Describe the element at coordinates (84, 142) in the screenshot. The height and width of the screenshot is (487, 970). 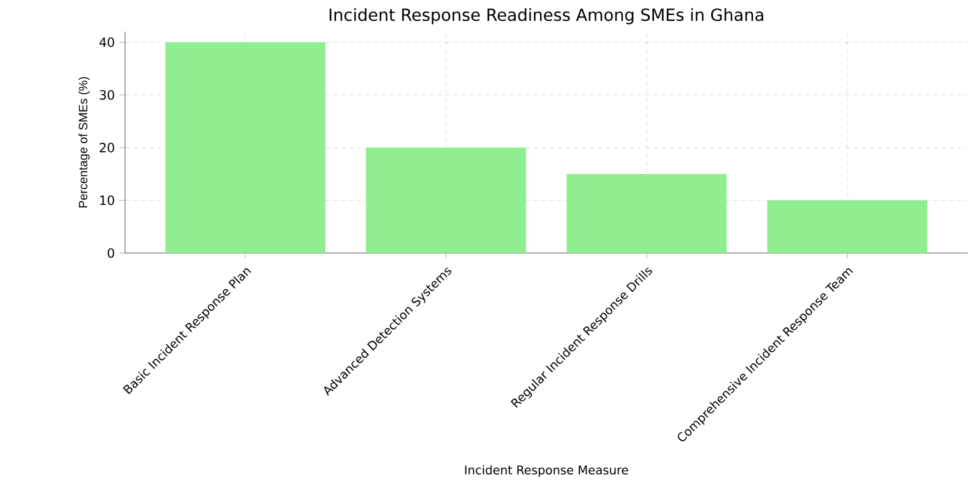
I see `y-axis-title: Percentage of SMEs (%)` at that location.